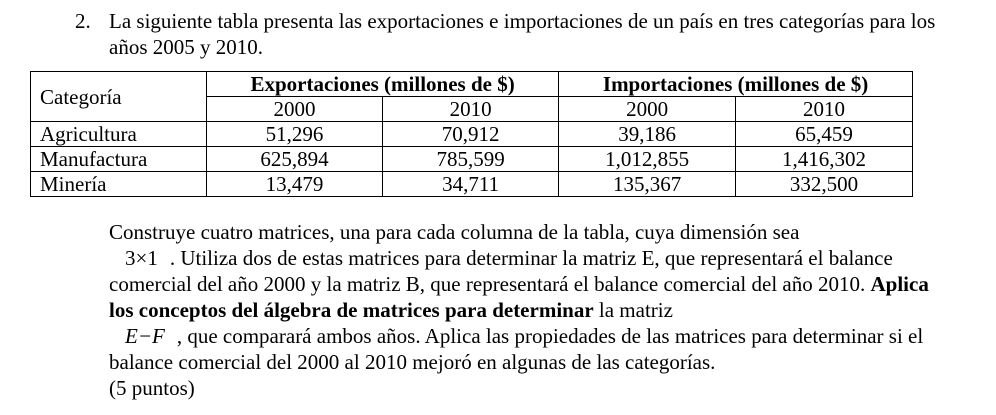 Image resolution: width=996 pixels, height=415 pixels. Describe the element at coordinates (735, 84) in the screenshot. I see `imports-header: Importaciones (millones de $)` at that location.